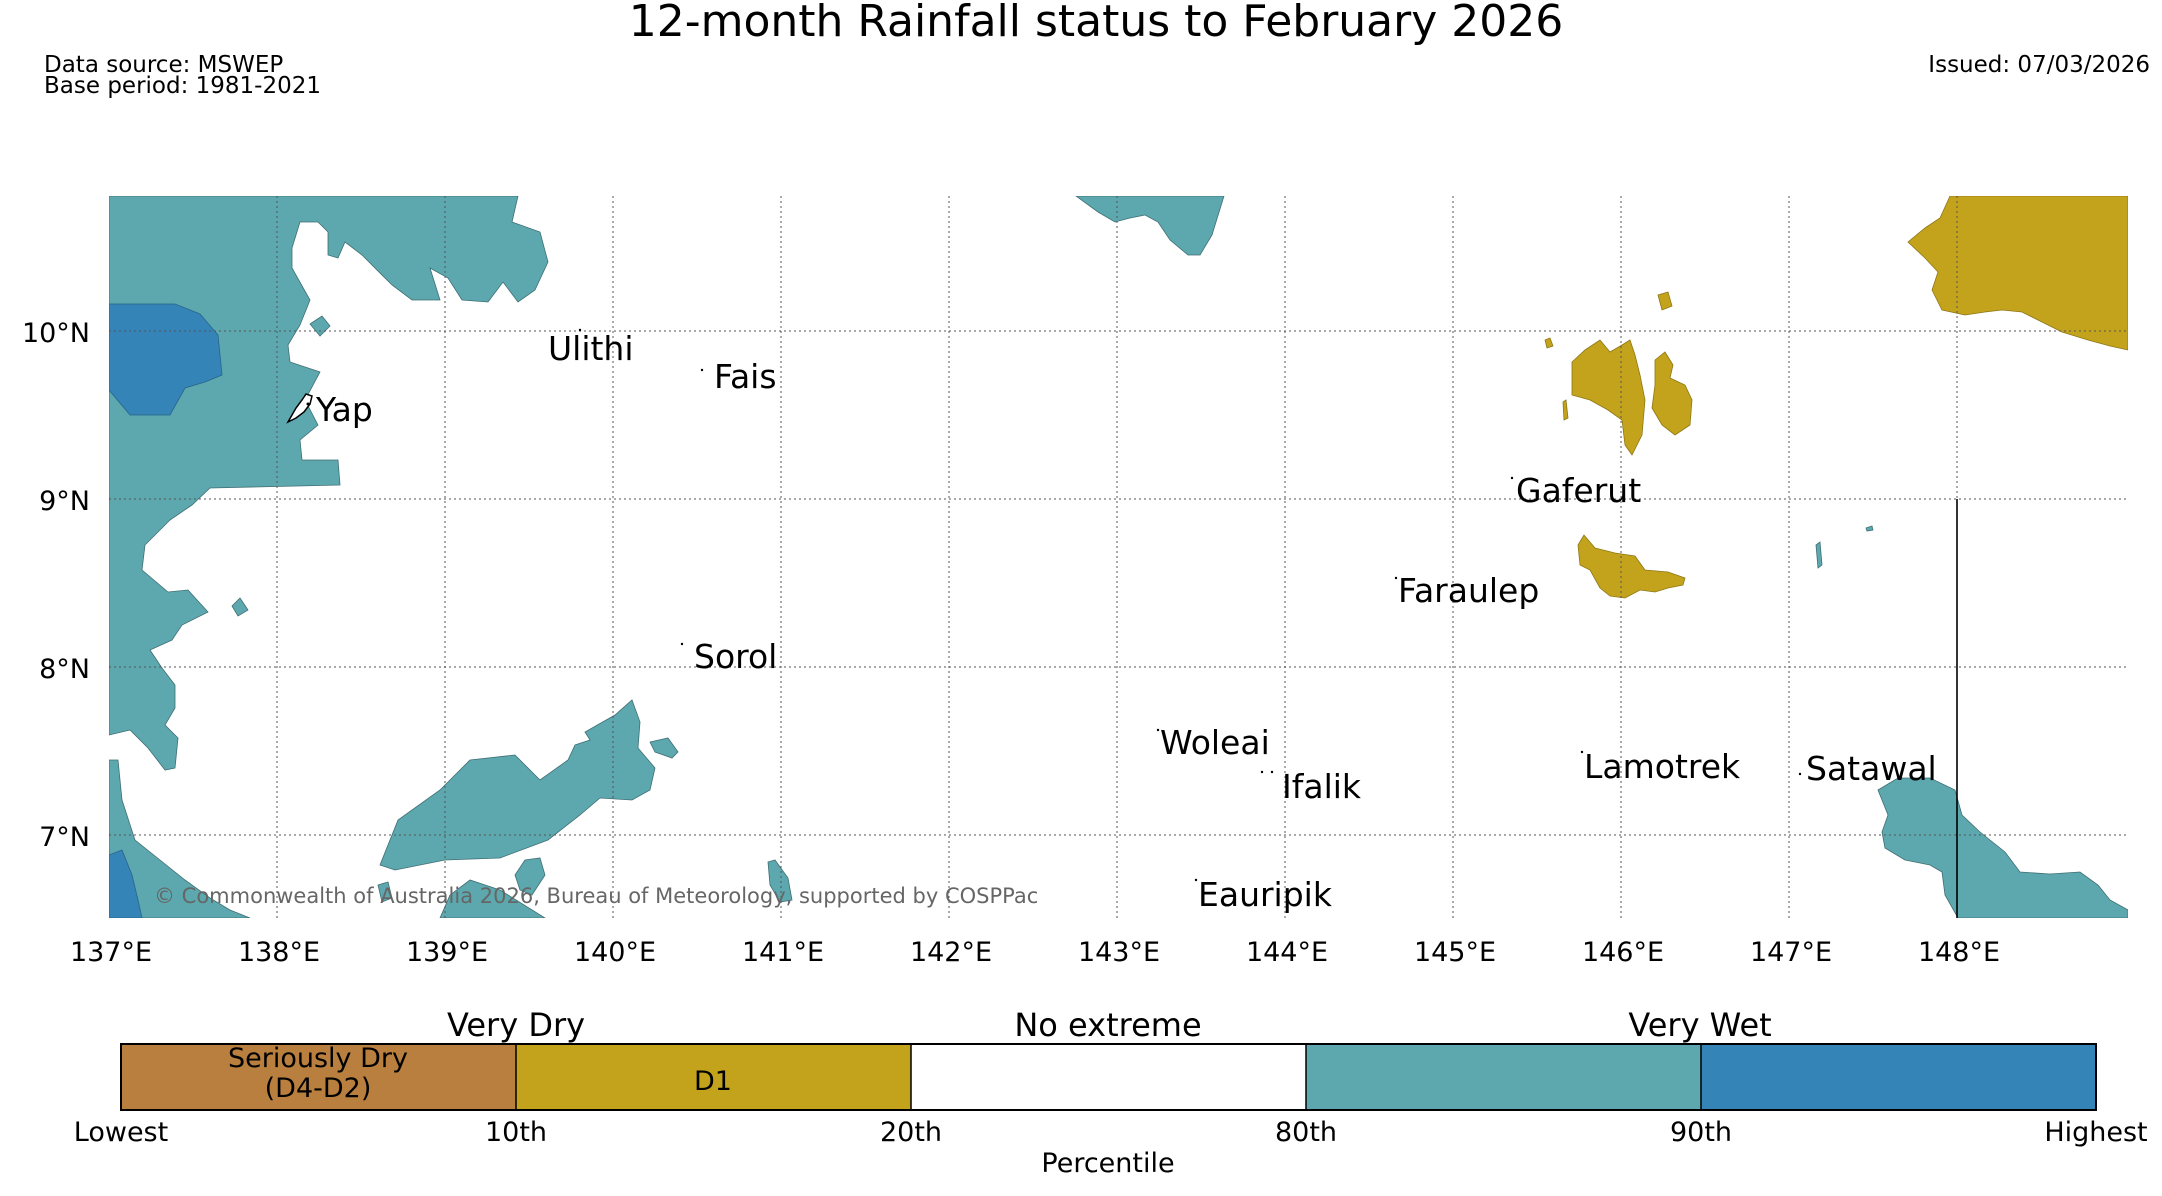 The height and width of the screenshot is (1196, 2162). Describe the element at coordinates (1871, 768) in the screenshot. I see `svg-text: Satawal` at that location.